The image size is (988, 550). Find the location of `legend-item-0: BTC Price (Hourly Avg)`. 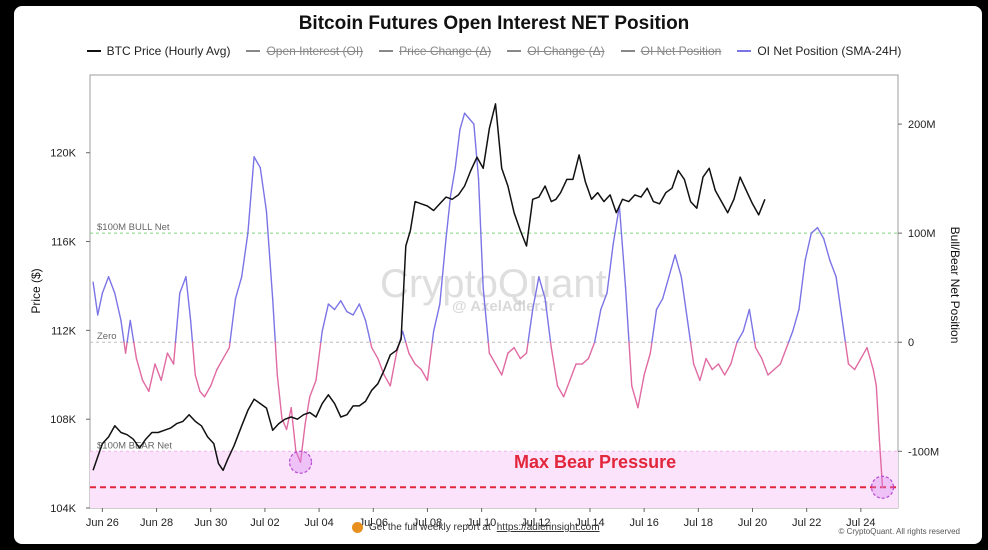

legend-item-0: BTC Price (Hourly Avg) is located at coordinates (158, 51).